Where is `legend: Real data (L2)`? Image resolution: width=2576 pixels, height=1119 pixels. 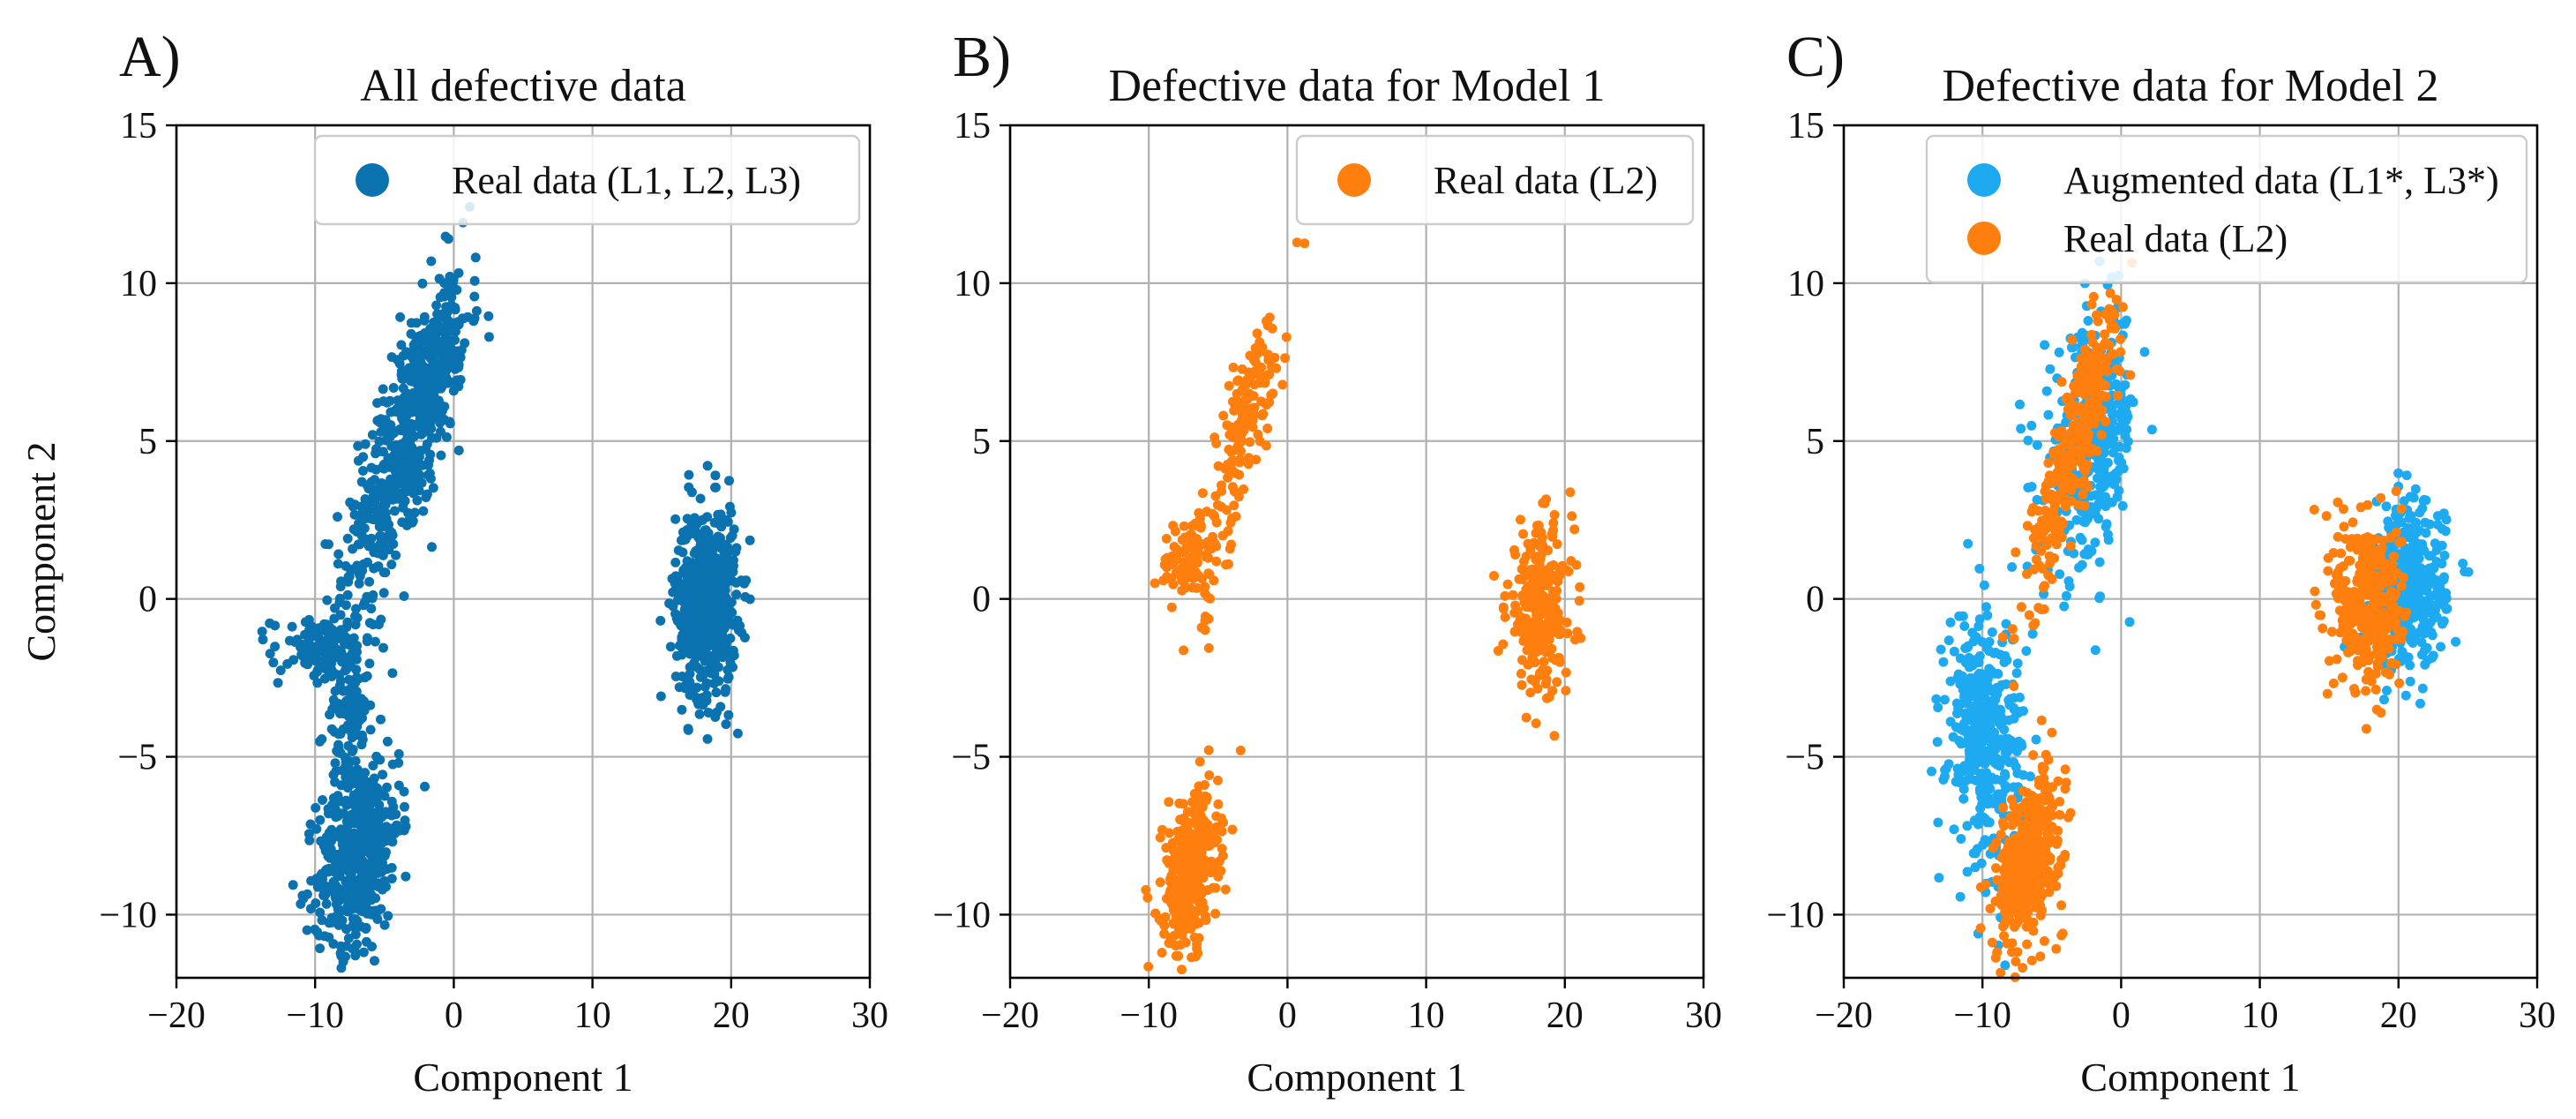 legend: Real data (L2) is located at coordinates (1495, 180).